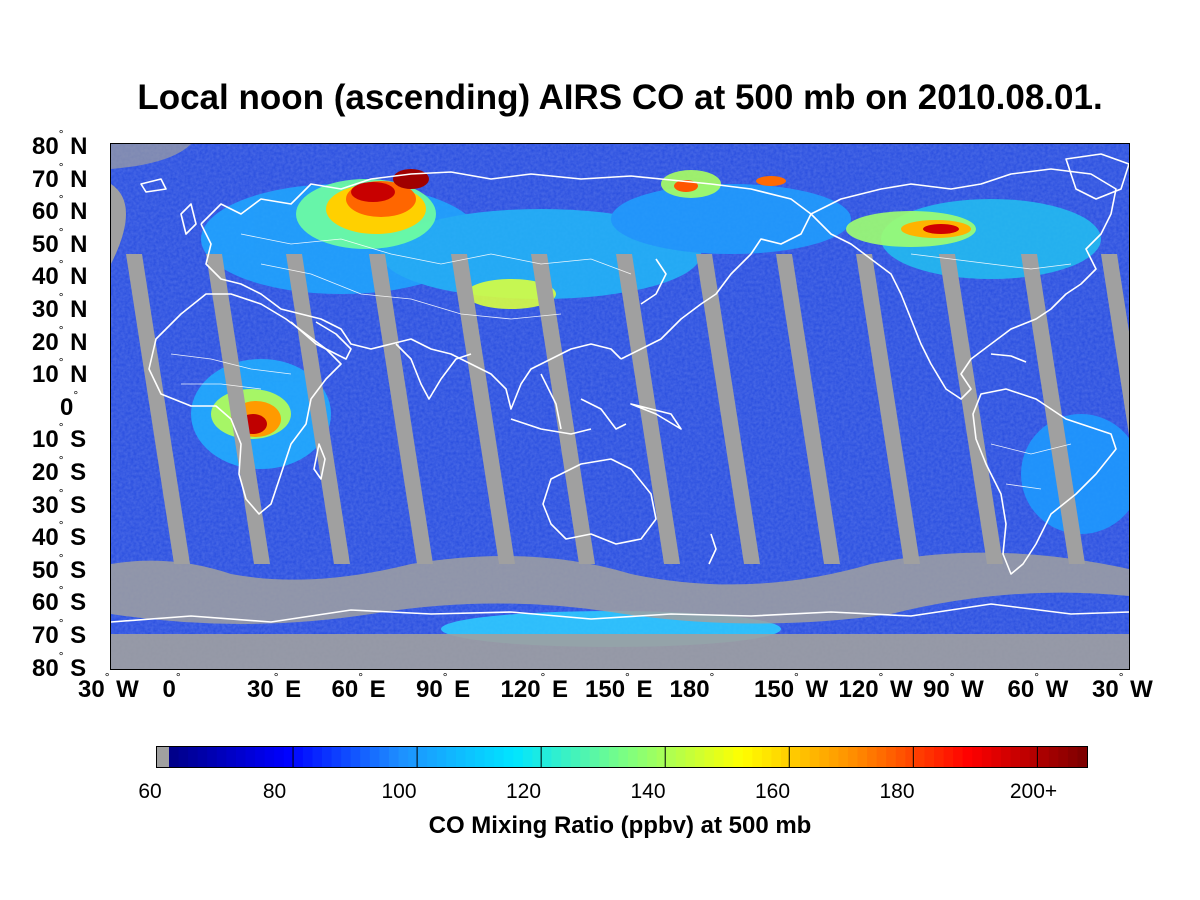  What do you see at coordinates (59, 535) in the screenshot?
I see `lat-label: 40° S` at bounding box center [59, 535].